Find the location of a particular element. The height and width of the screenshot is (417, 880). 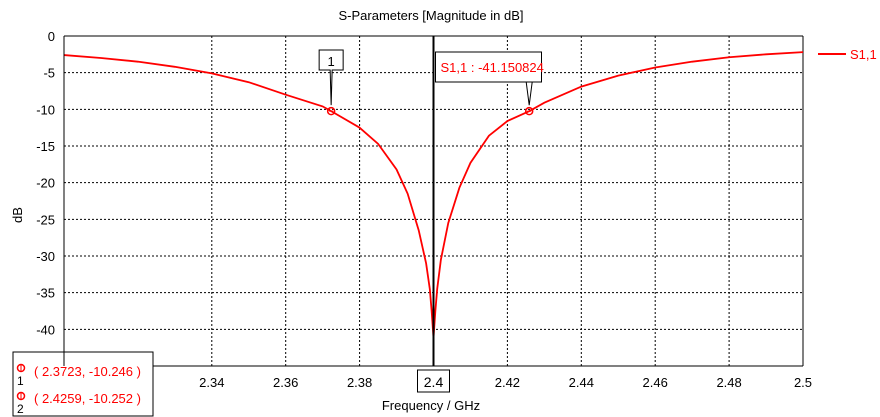

marker-readout-row-1: 1 ( 2.3723, -10.246 ) is located at coordinates (78, 375).